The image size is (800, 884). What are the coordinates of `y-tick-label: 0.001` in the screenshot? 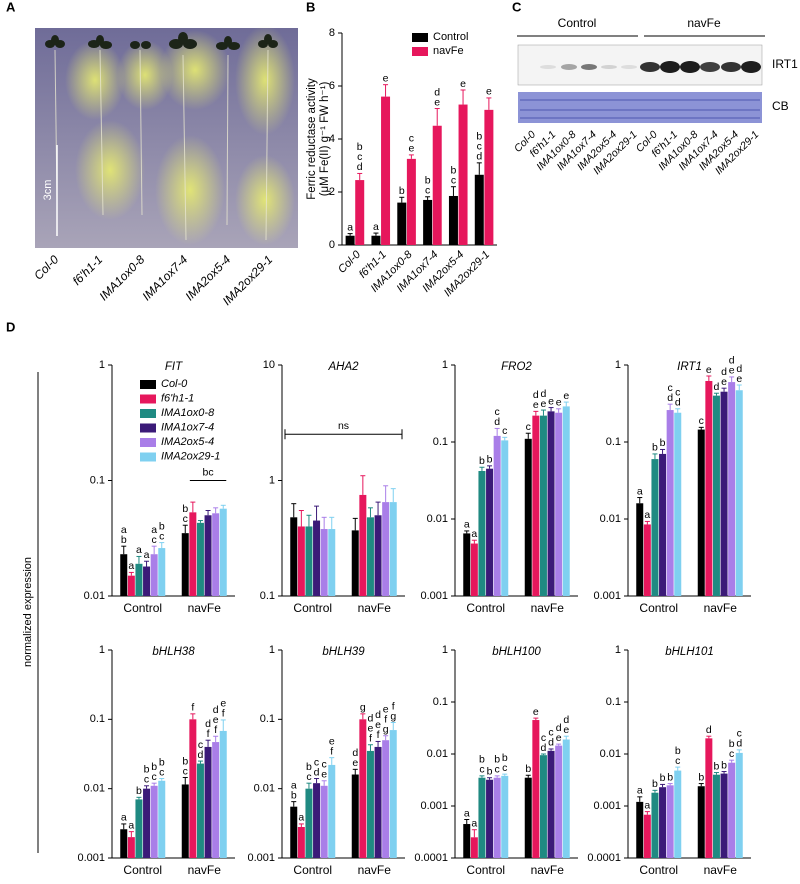 It's located at (91, 858).